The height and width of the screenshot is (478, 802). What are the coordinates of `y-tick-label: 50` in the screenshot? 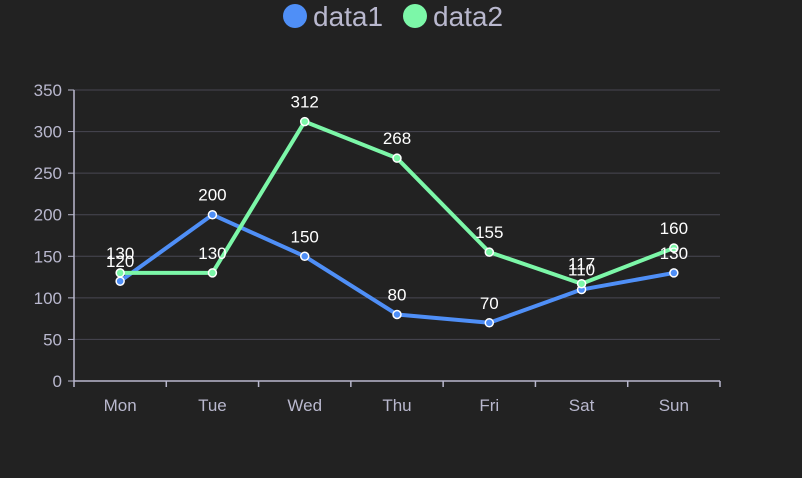 It's located at (52, 339).